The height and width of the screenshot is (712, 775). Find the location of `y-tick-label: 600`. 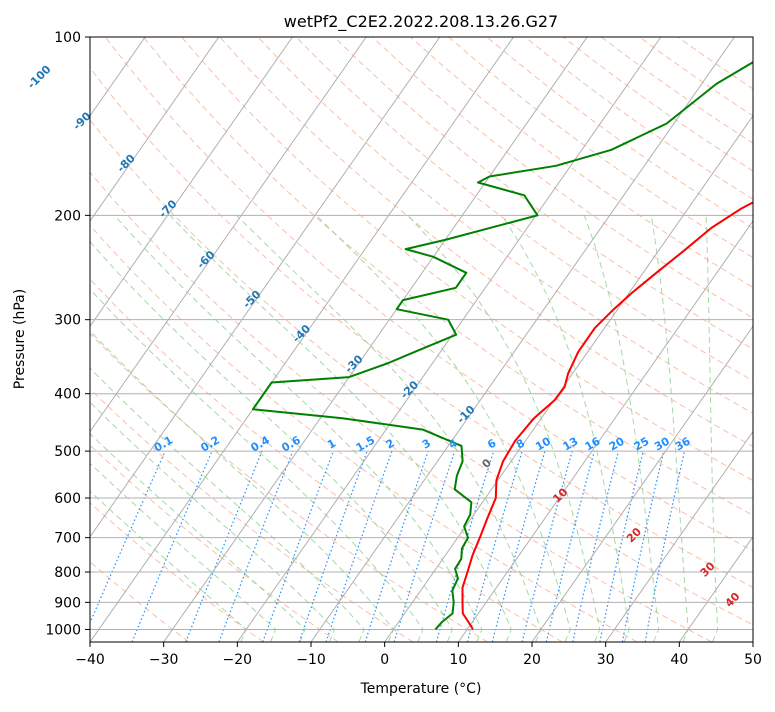

y-tick-label: 600 is located at coordinates (67, 499).